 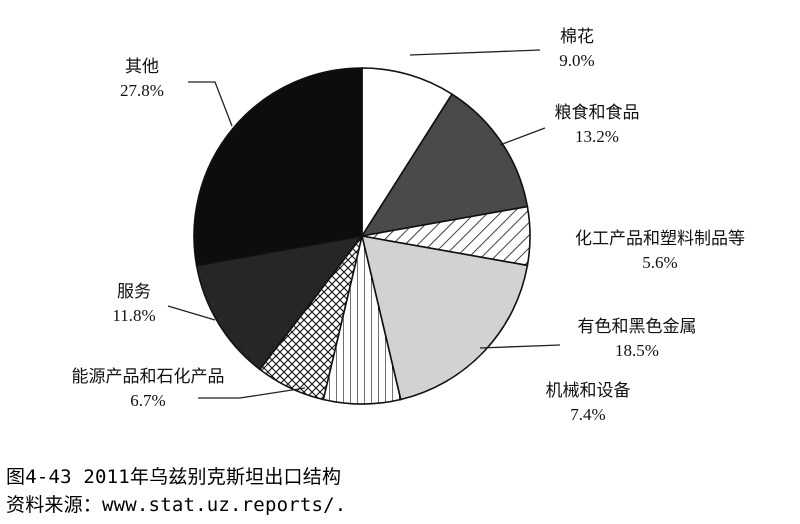 What do you see at coordinates (597, 113) in the screenshot?
I see `slice-label-2: 粮食和食品` at bounding box center [597, 113].